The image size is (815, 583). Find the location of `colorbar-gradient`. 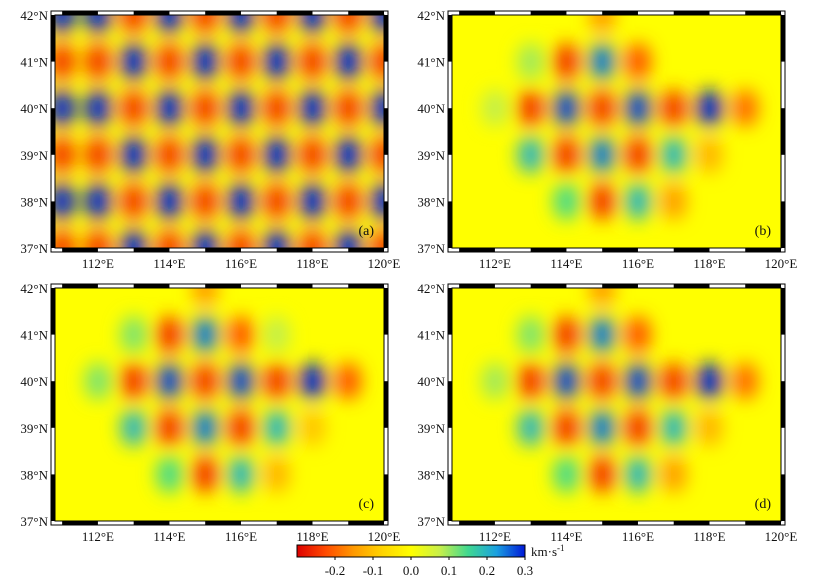

colorbar-gradient is located at coordinates (411, 551).